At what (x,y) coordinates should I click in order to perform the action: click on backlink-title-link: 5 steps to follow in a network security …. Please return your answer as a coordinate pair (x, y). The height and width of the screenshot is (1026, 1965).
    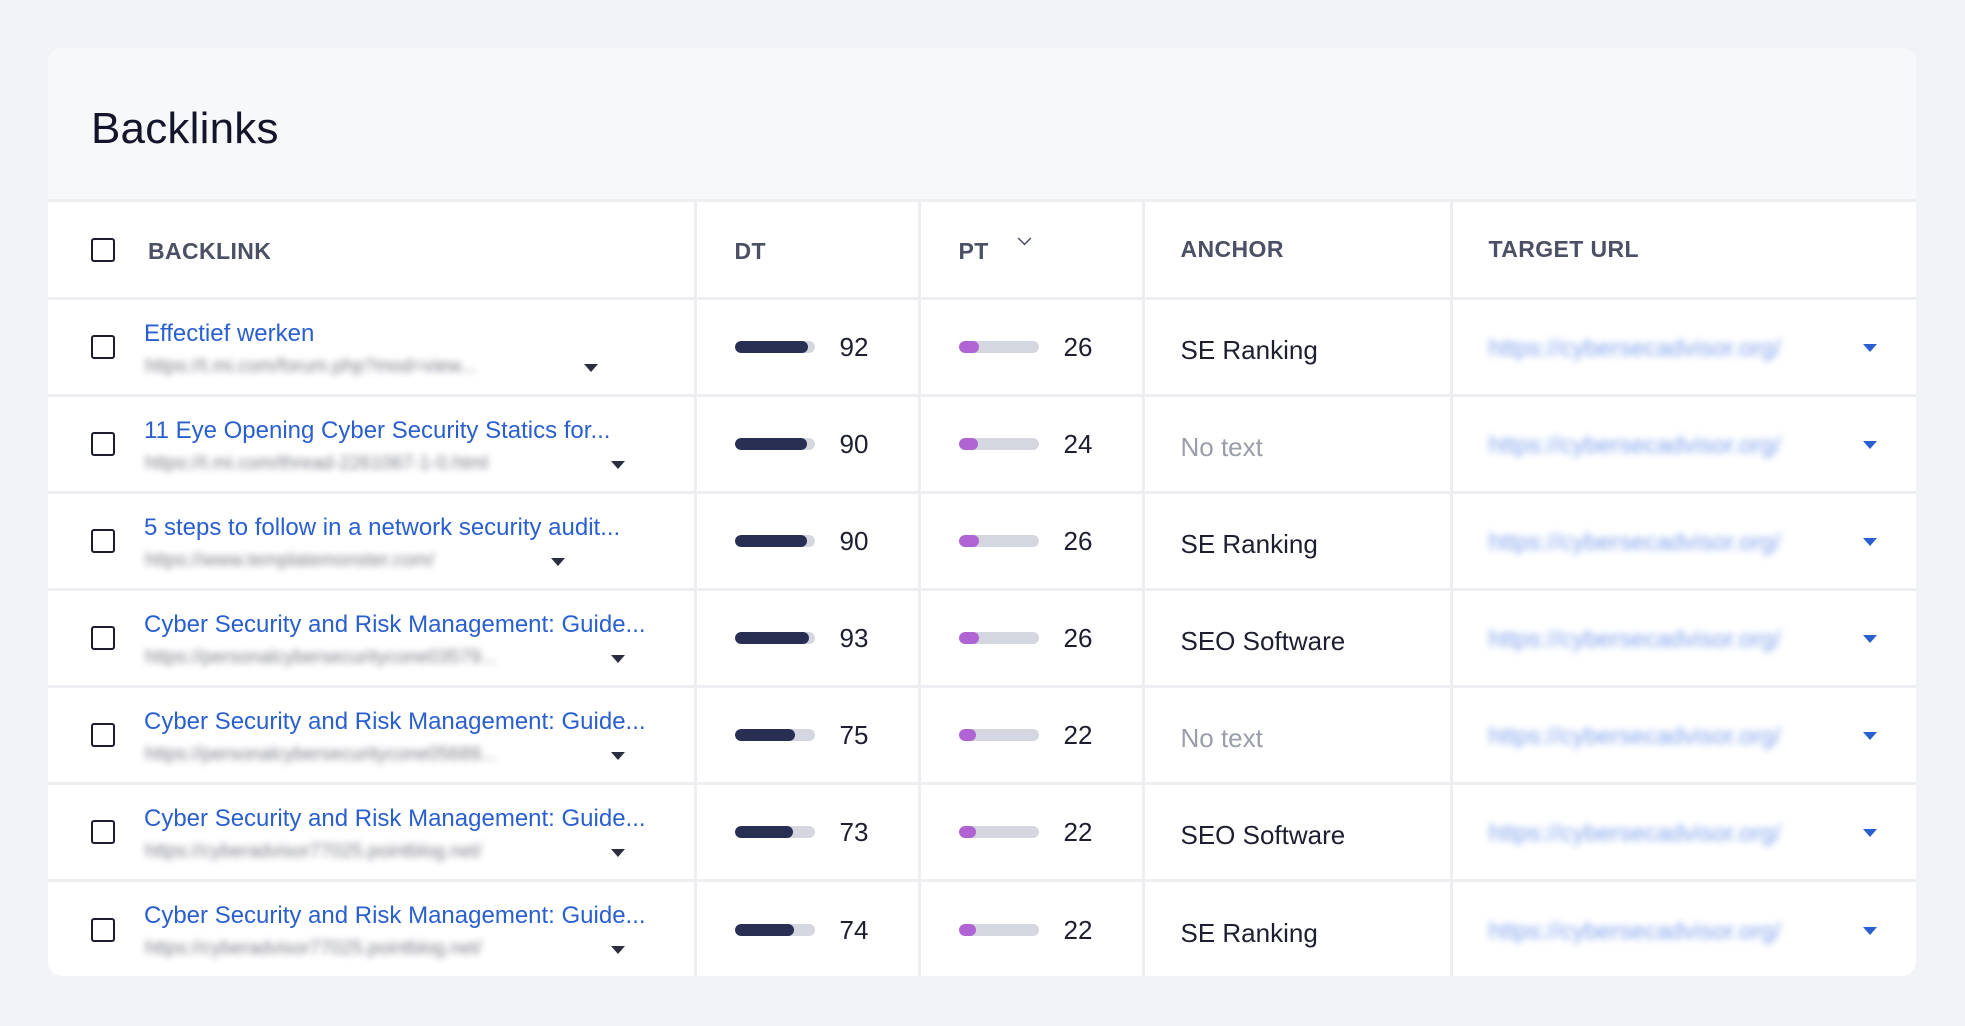
    Looking at the image, I should click on (382, 527).